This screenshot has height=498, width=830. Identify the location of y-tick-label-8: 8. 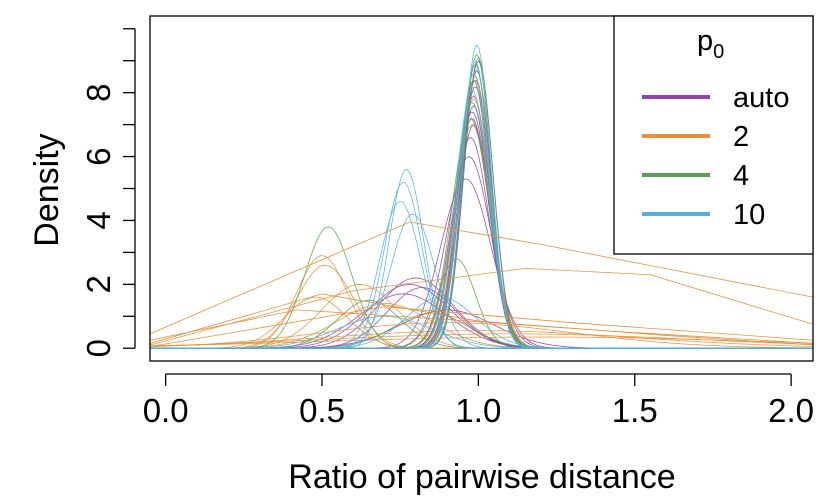
(98, 92).